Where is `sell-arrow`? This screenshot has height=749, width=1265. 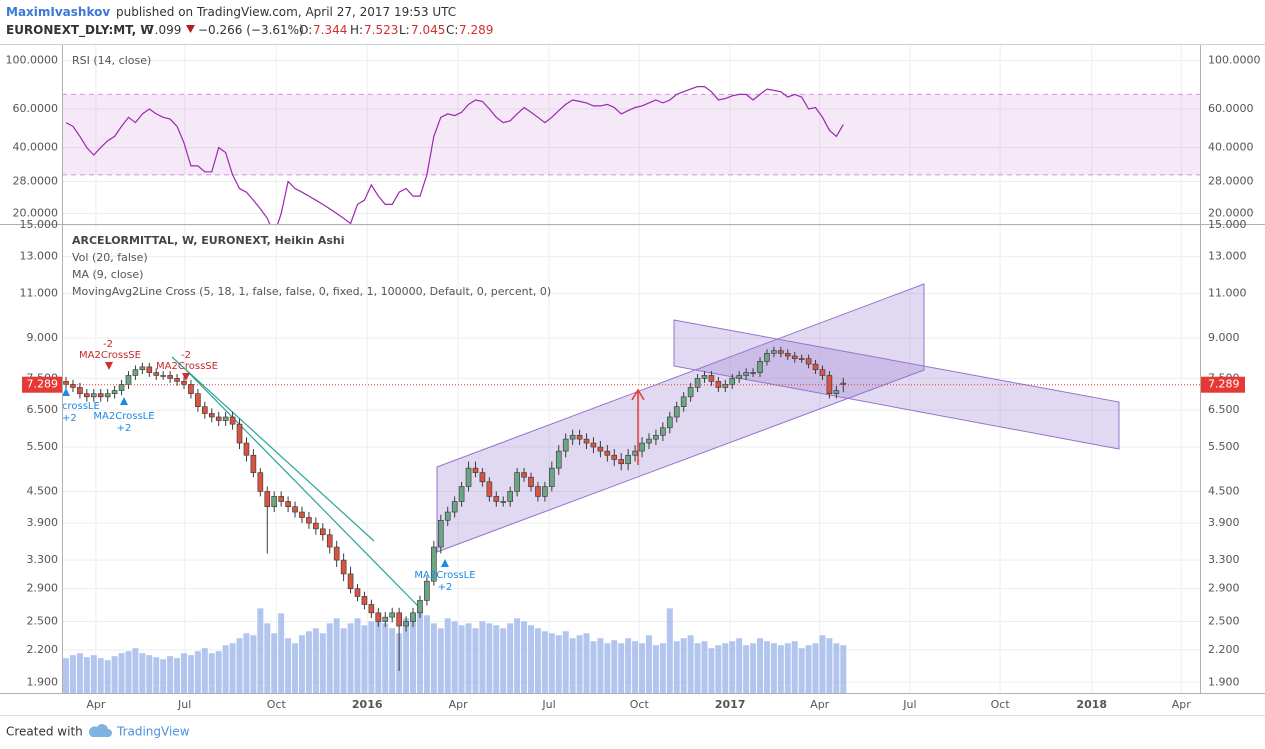 sell-arrow is located at coordinates (109, 366).